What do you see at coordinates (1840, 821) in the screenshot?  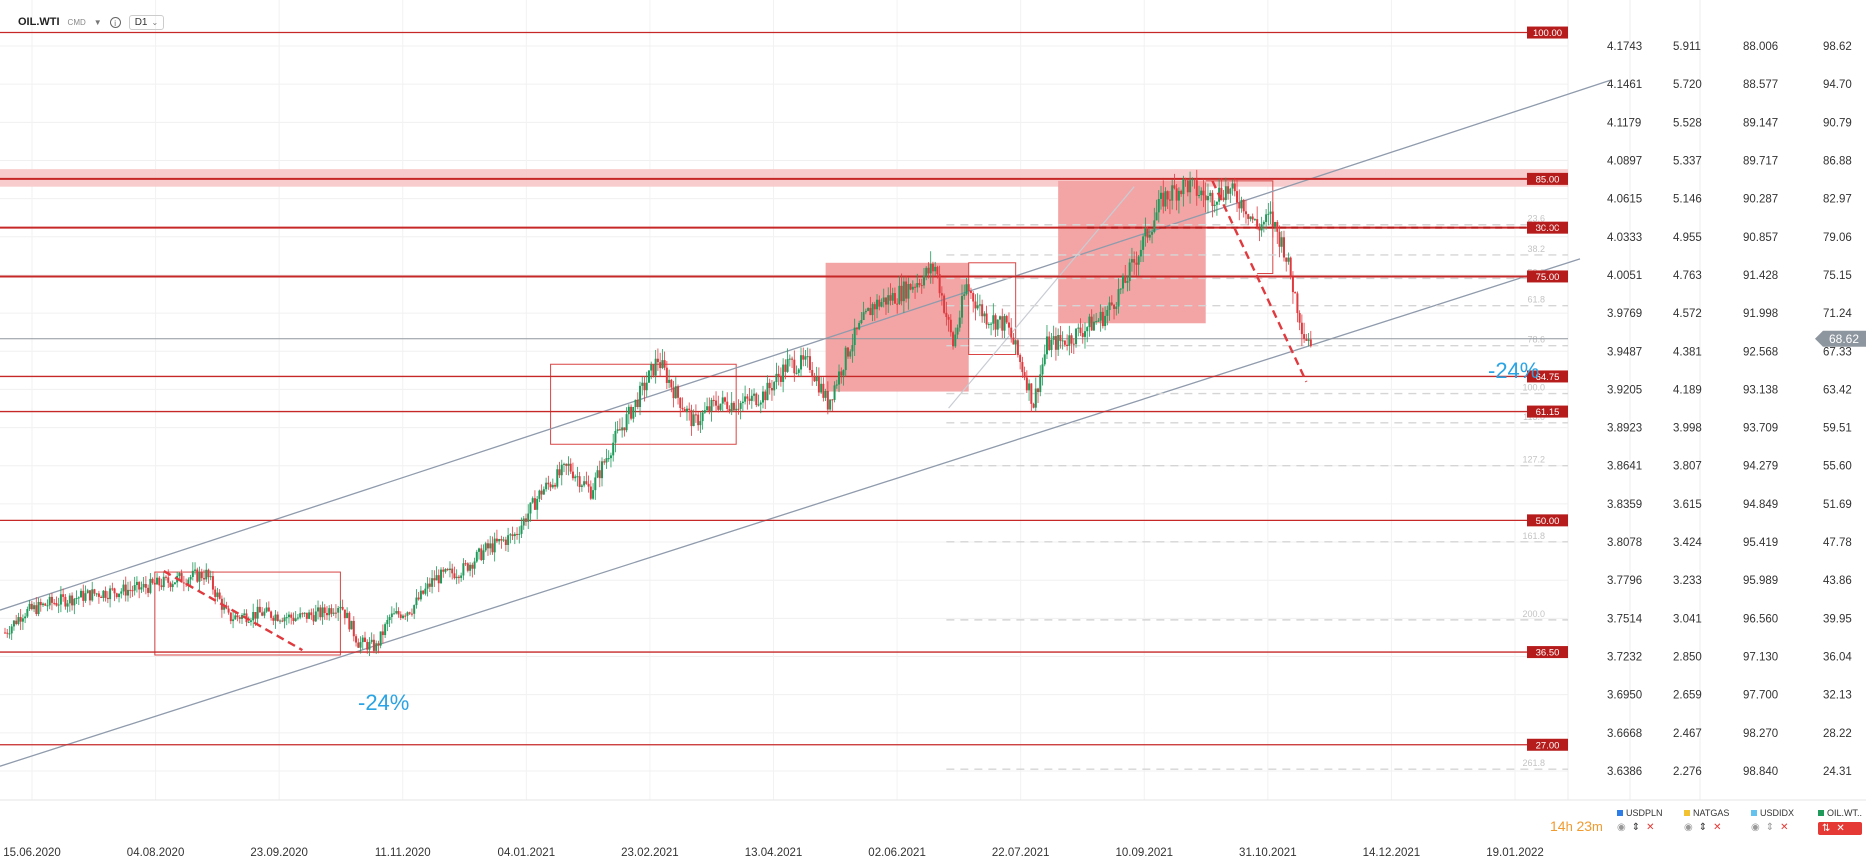 I see `legend-item-oilwti: OIL.WT.. ⇅ ✕` at bounding box center [1840, 821].